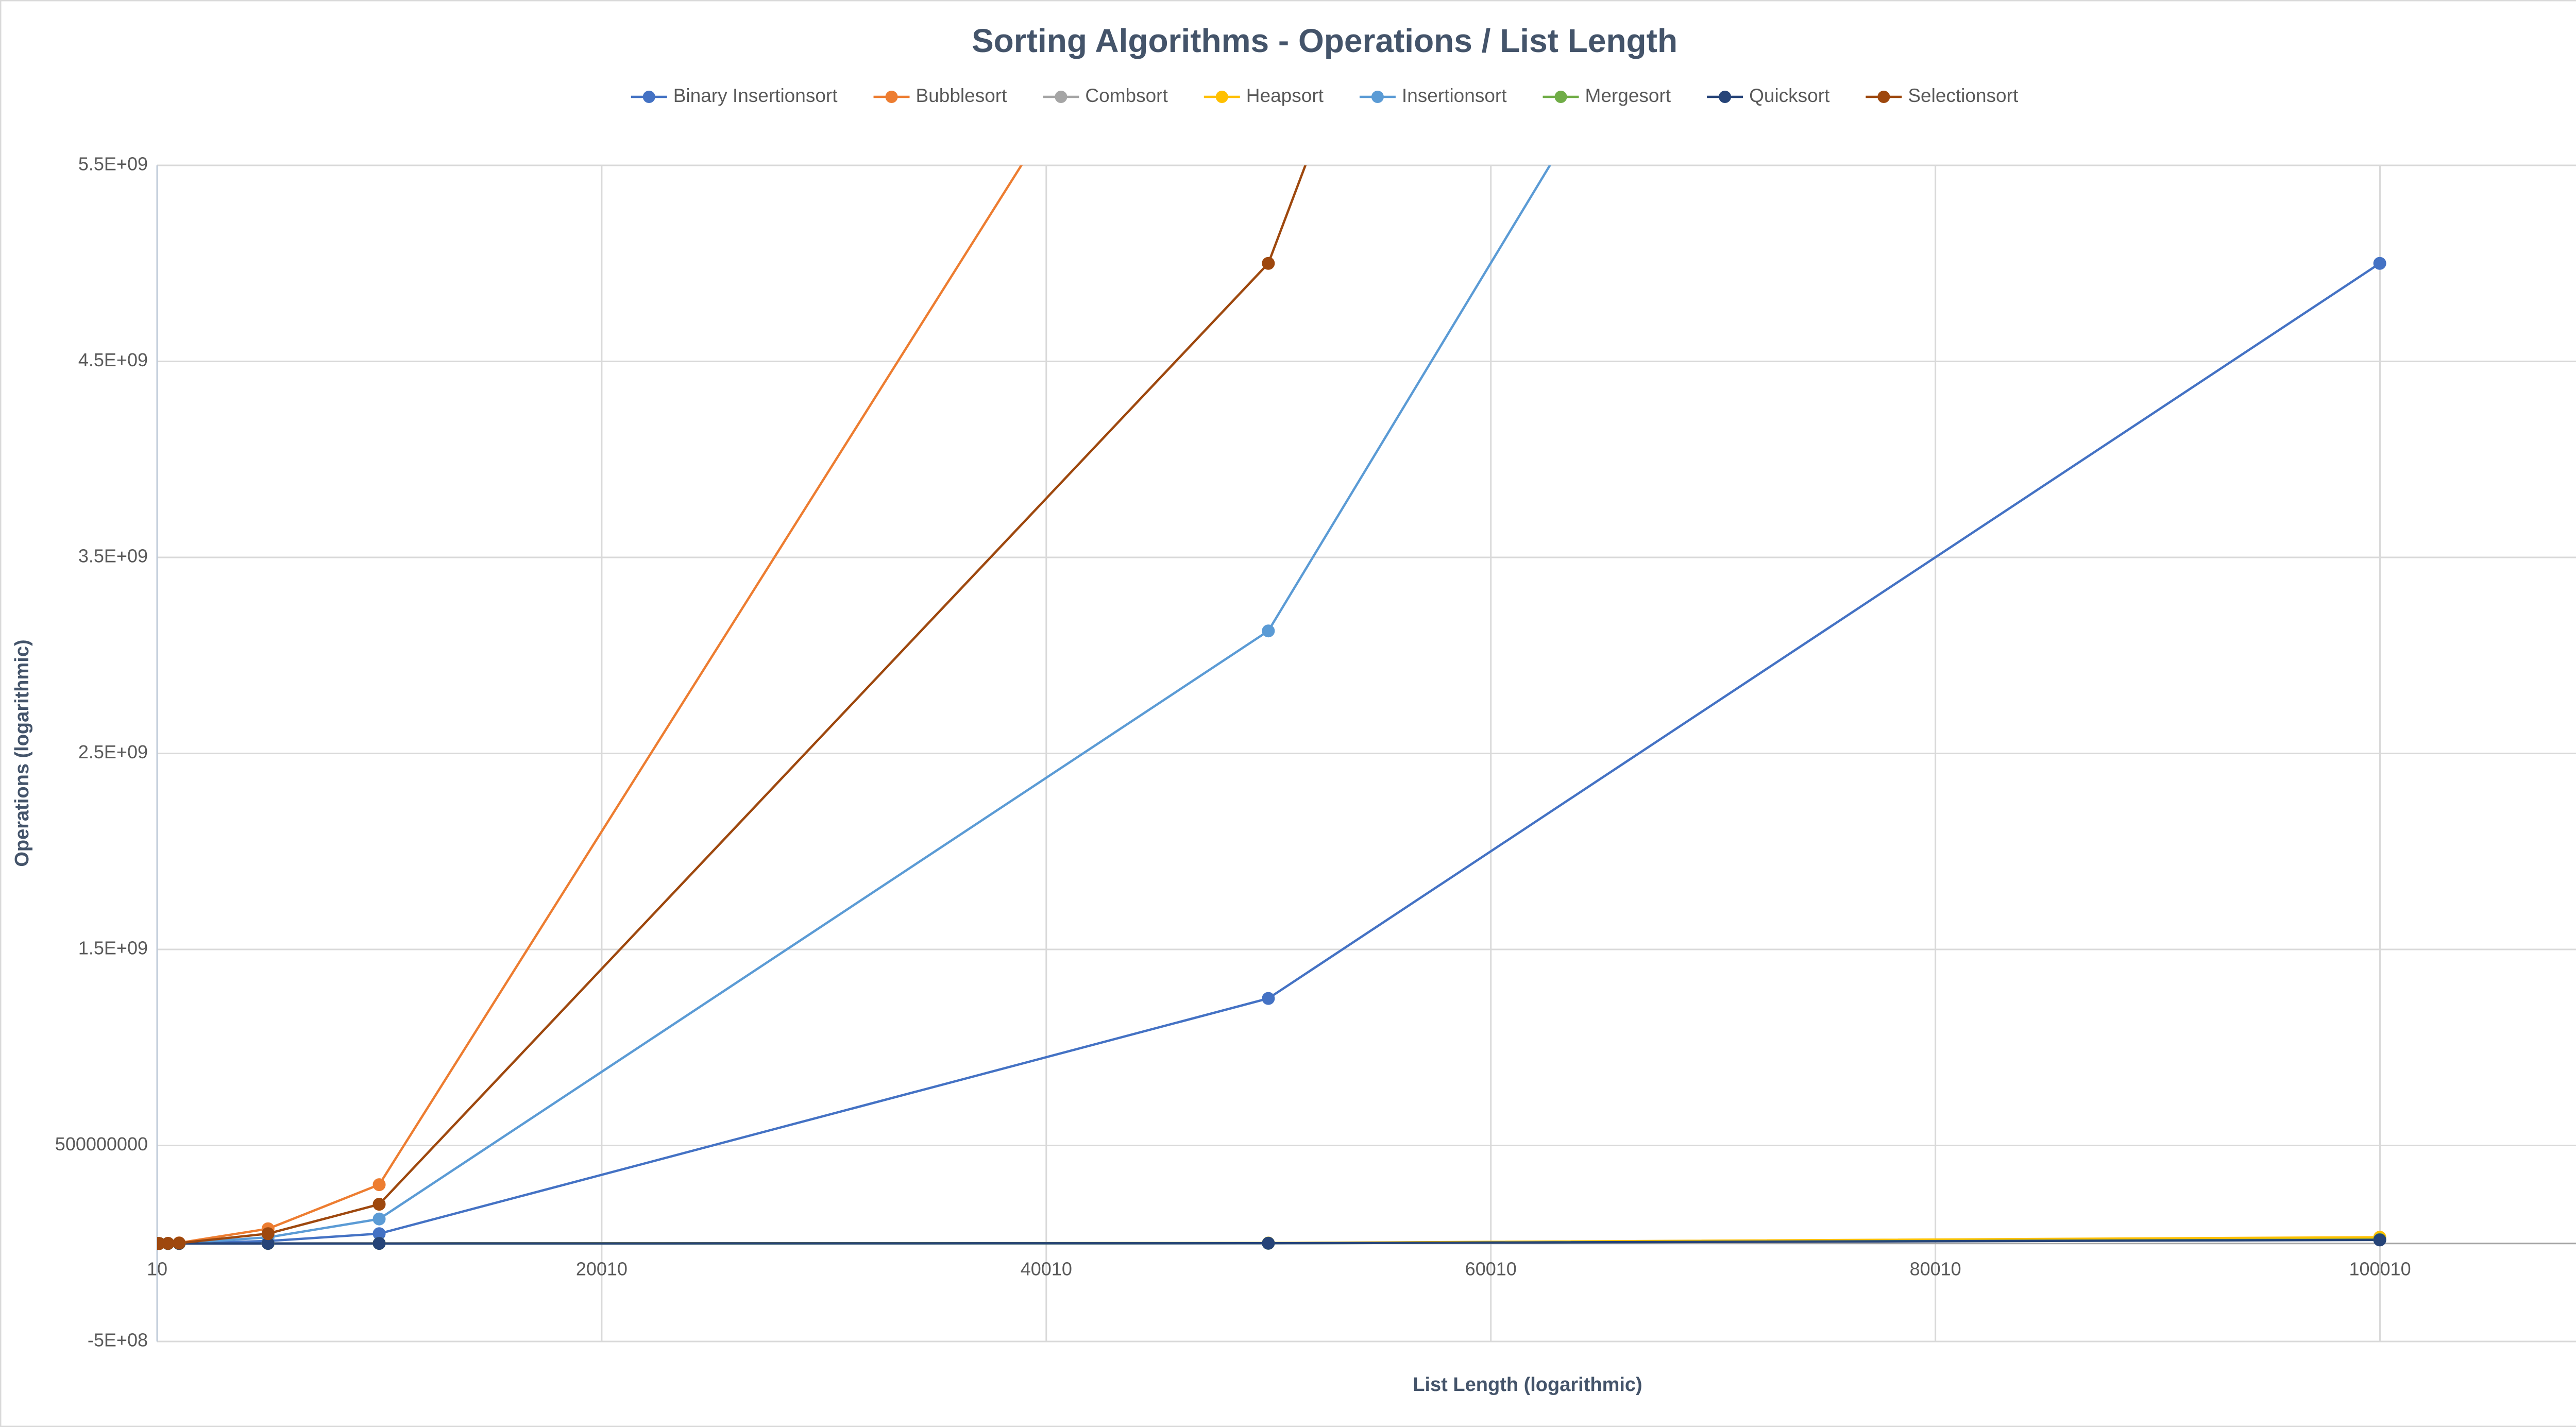  What do you see at coordinates (113, 164) in the screenshot?
I see `y-tick-label: 5.5E+09` at bounding box center [113, 164].